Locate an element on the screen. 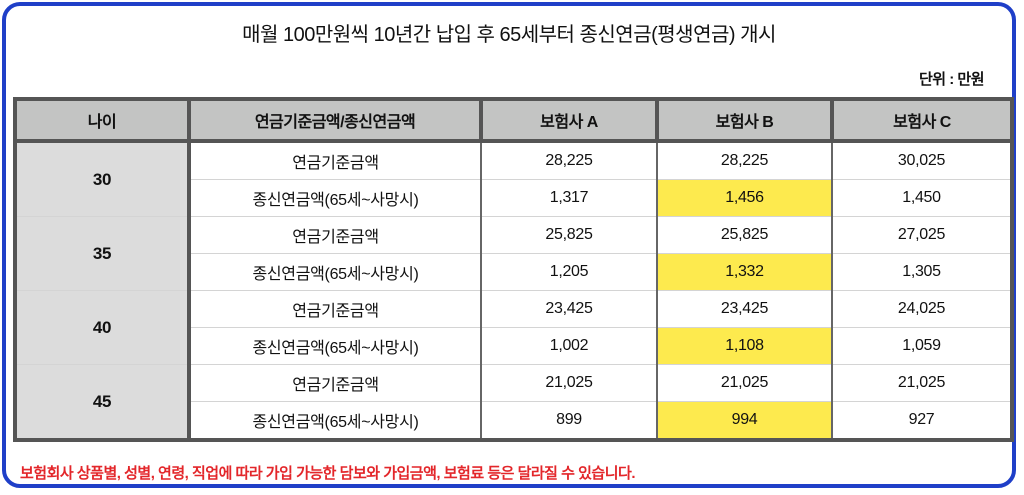  insurer-a-value: 1,317 is located at coordinates (569, 198).